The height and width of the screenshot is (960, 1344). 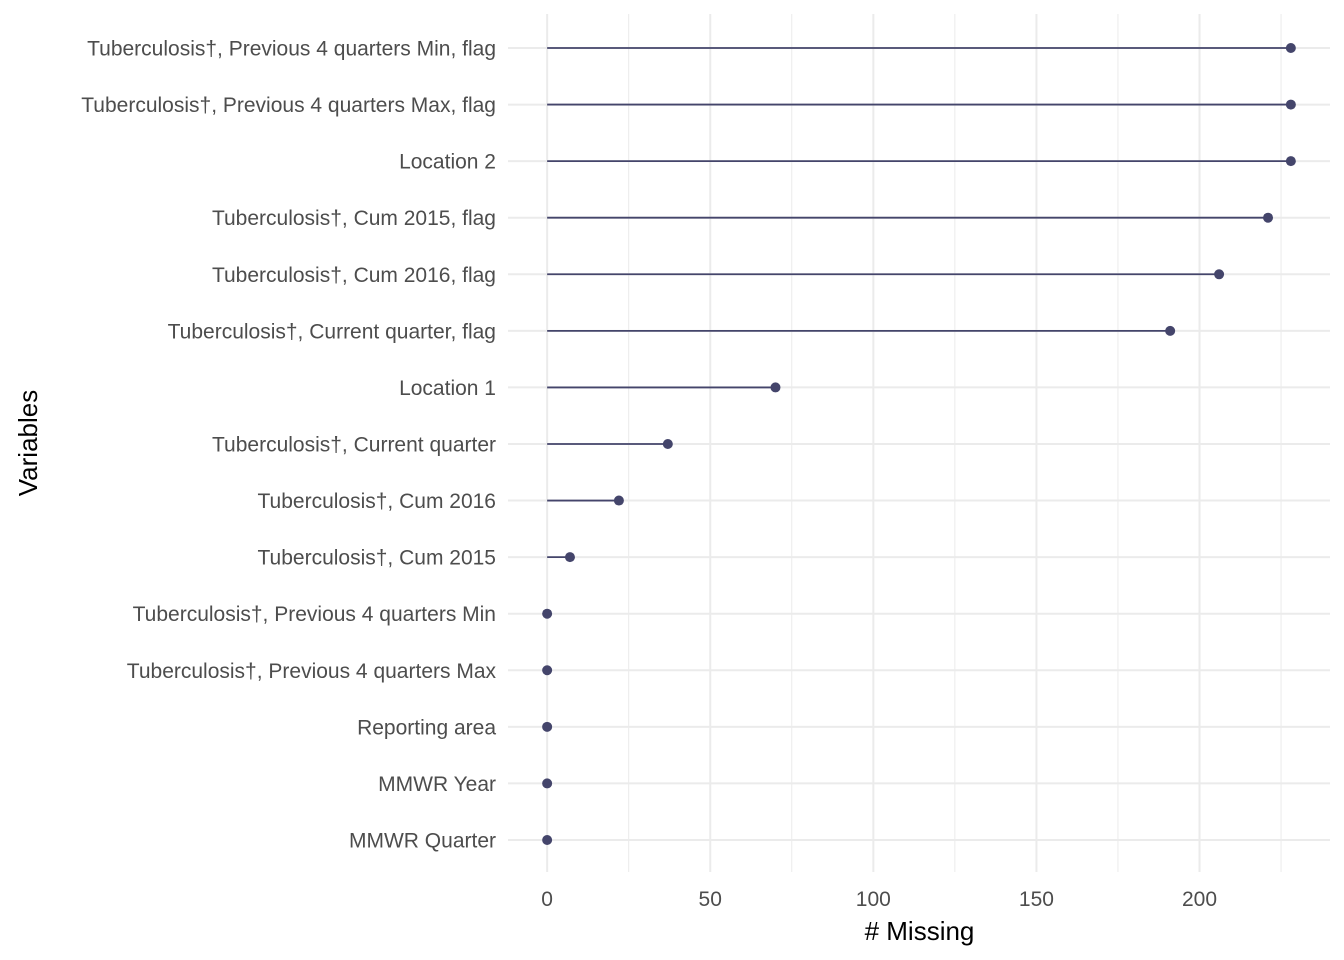 I want to click on y-tick-label: MMWR Quarter, so click(x=422, y=840).